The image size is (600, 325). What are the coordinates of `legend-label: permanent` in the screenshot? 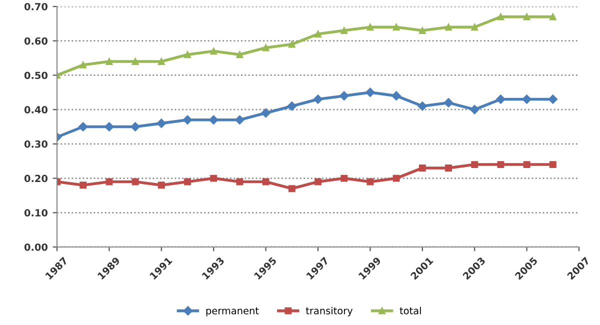 It's located at (232, 311).